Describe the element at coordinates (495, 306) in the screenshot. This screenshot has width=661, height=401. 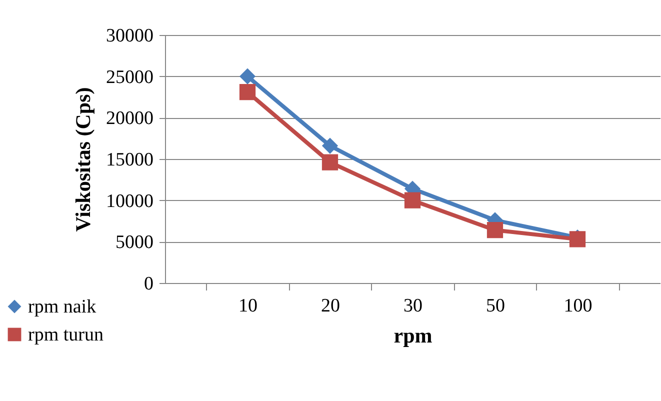
I see `x-tick-label: 50` at that location.